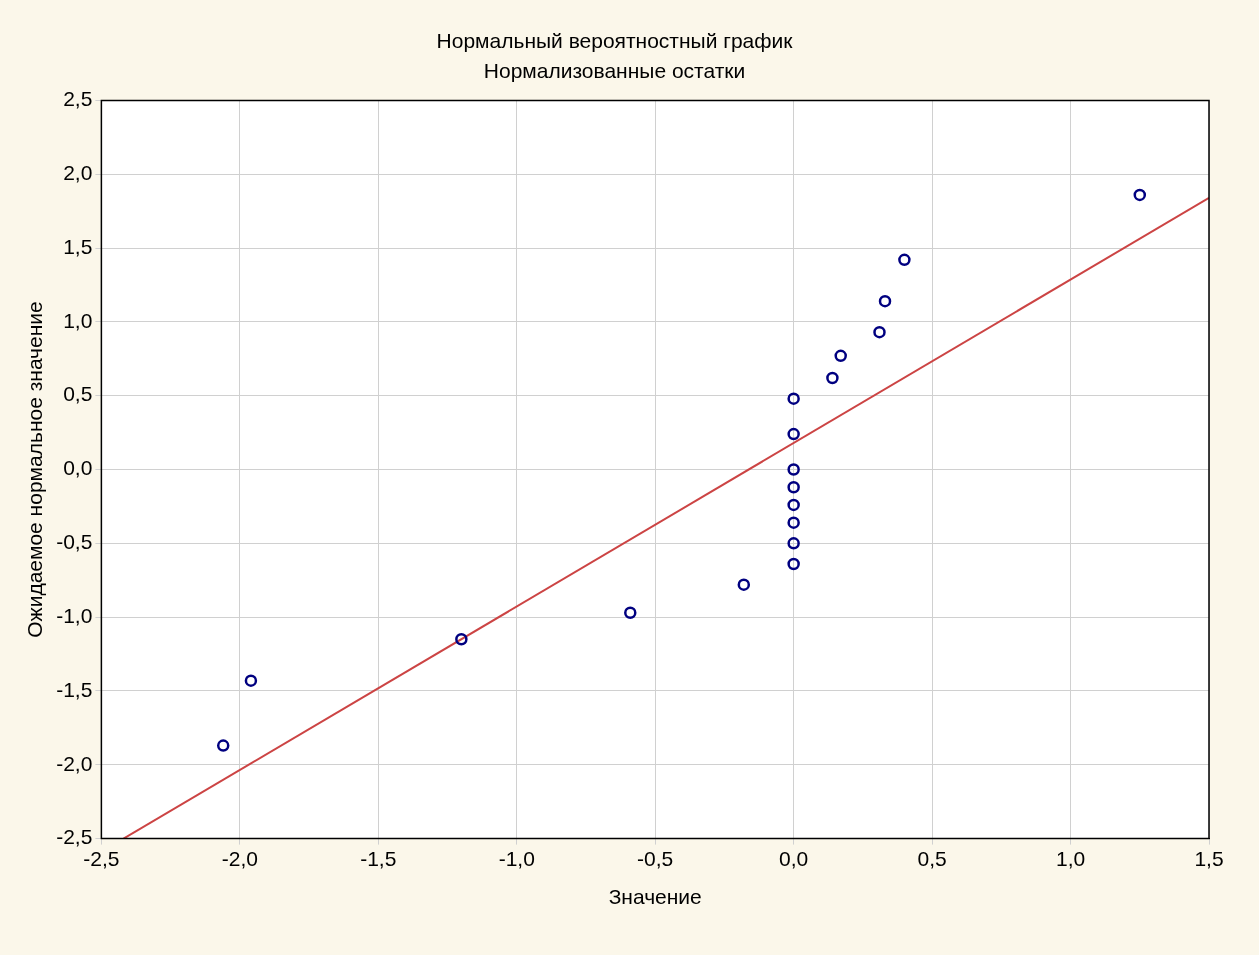  I want to click on x-axis-title: Значение, so click(655, 897).